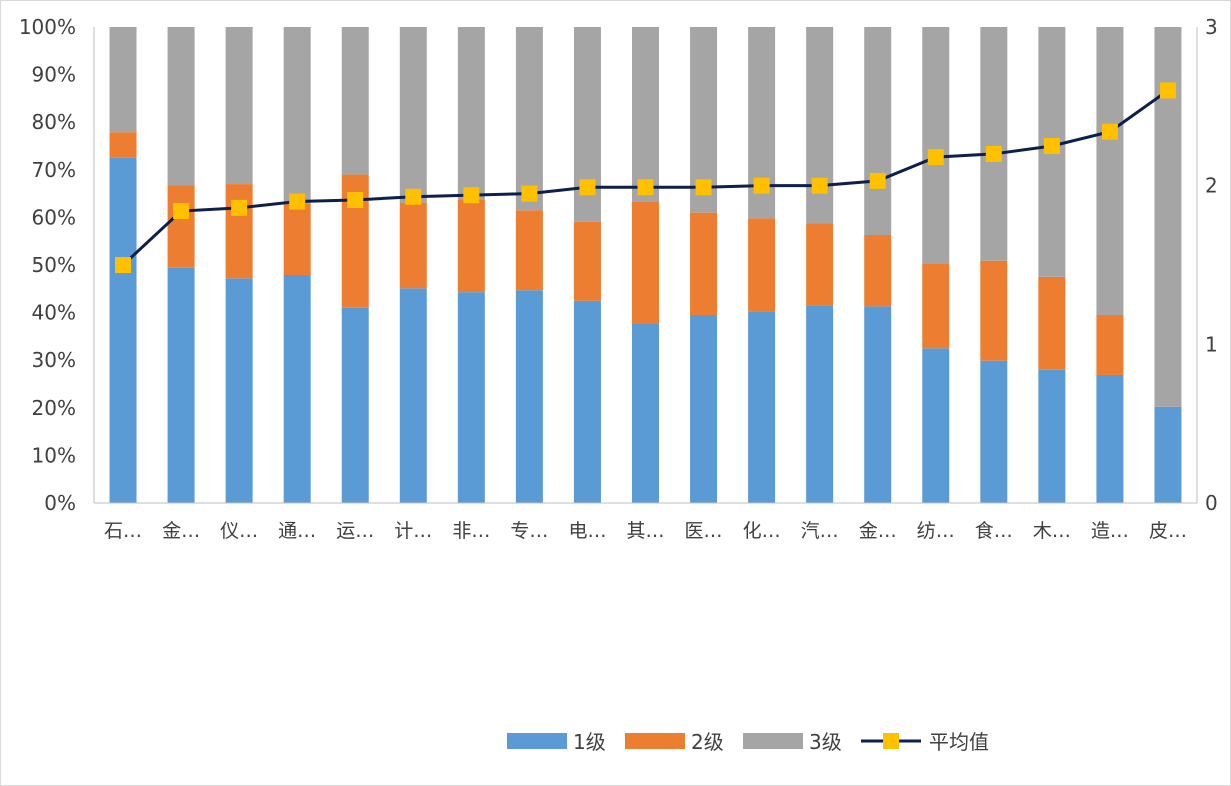 This screenshot has width=1231, height=786. Describe the element at coordinates (1211, 344) in the screenshot. I see `y-right-tick-label: 1` at that location.